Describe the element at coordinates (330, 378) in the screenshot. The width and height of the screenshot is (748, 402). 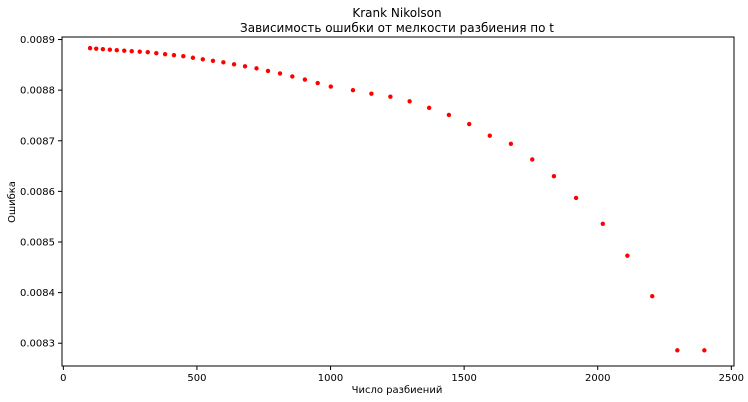
I see `x-tick-label: 1000` at that location.